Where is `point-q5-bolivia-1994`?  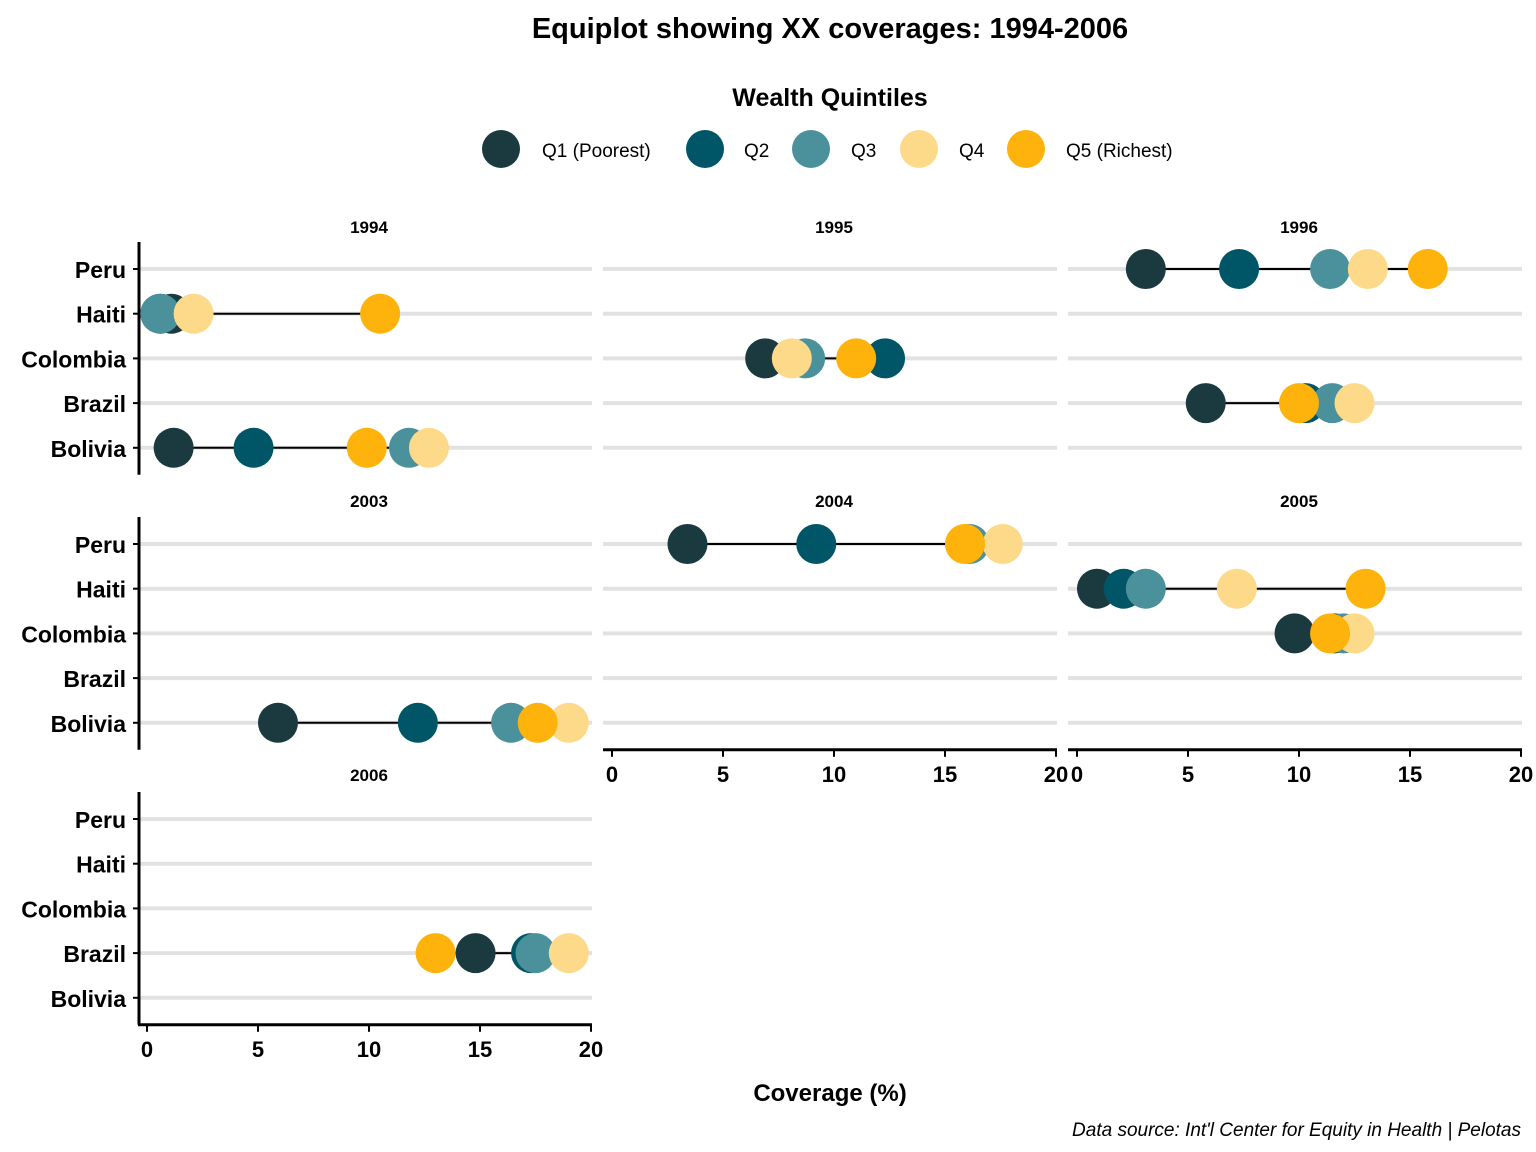
point-q5-bolivia-1994 is located at coordinates (366, 447).